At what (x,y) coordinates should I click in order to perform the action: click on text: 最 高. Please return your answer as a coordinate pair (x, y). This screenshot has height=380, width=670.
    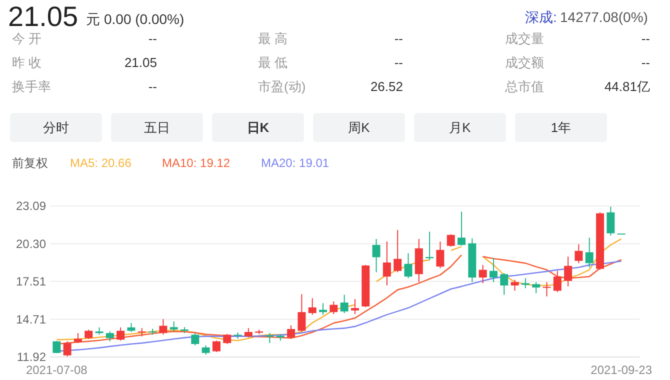
    Looking at the image, I should click on (273, 38).